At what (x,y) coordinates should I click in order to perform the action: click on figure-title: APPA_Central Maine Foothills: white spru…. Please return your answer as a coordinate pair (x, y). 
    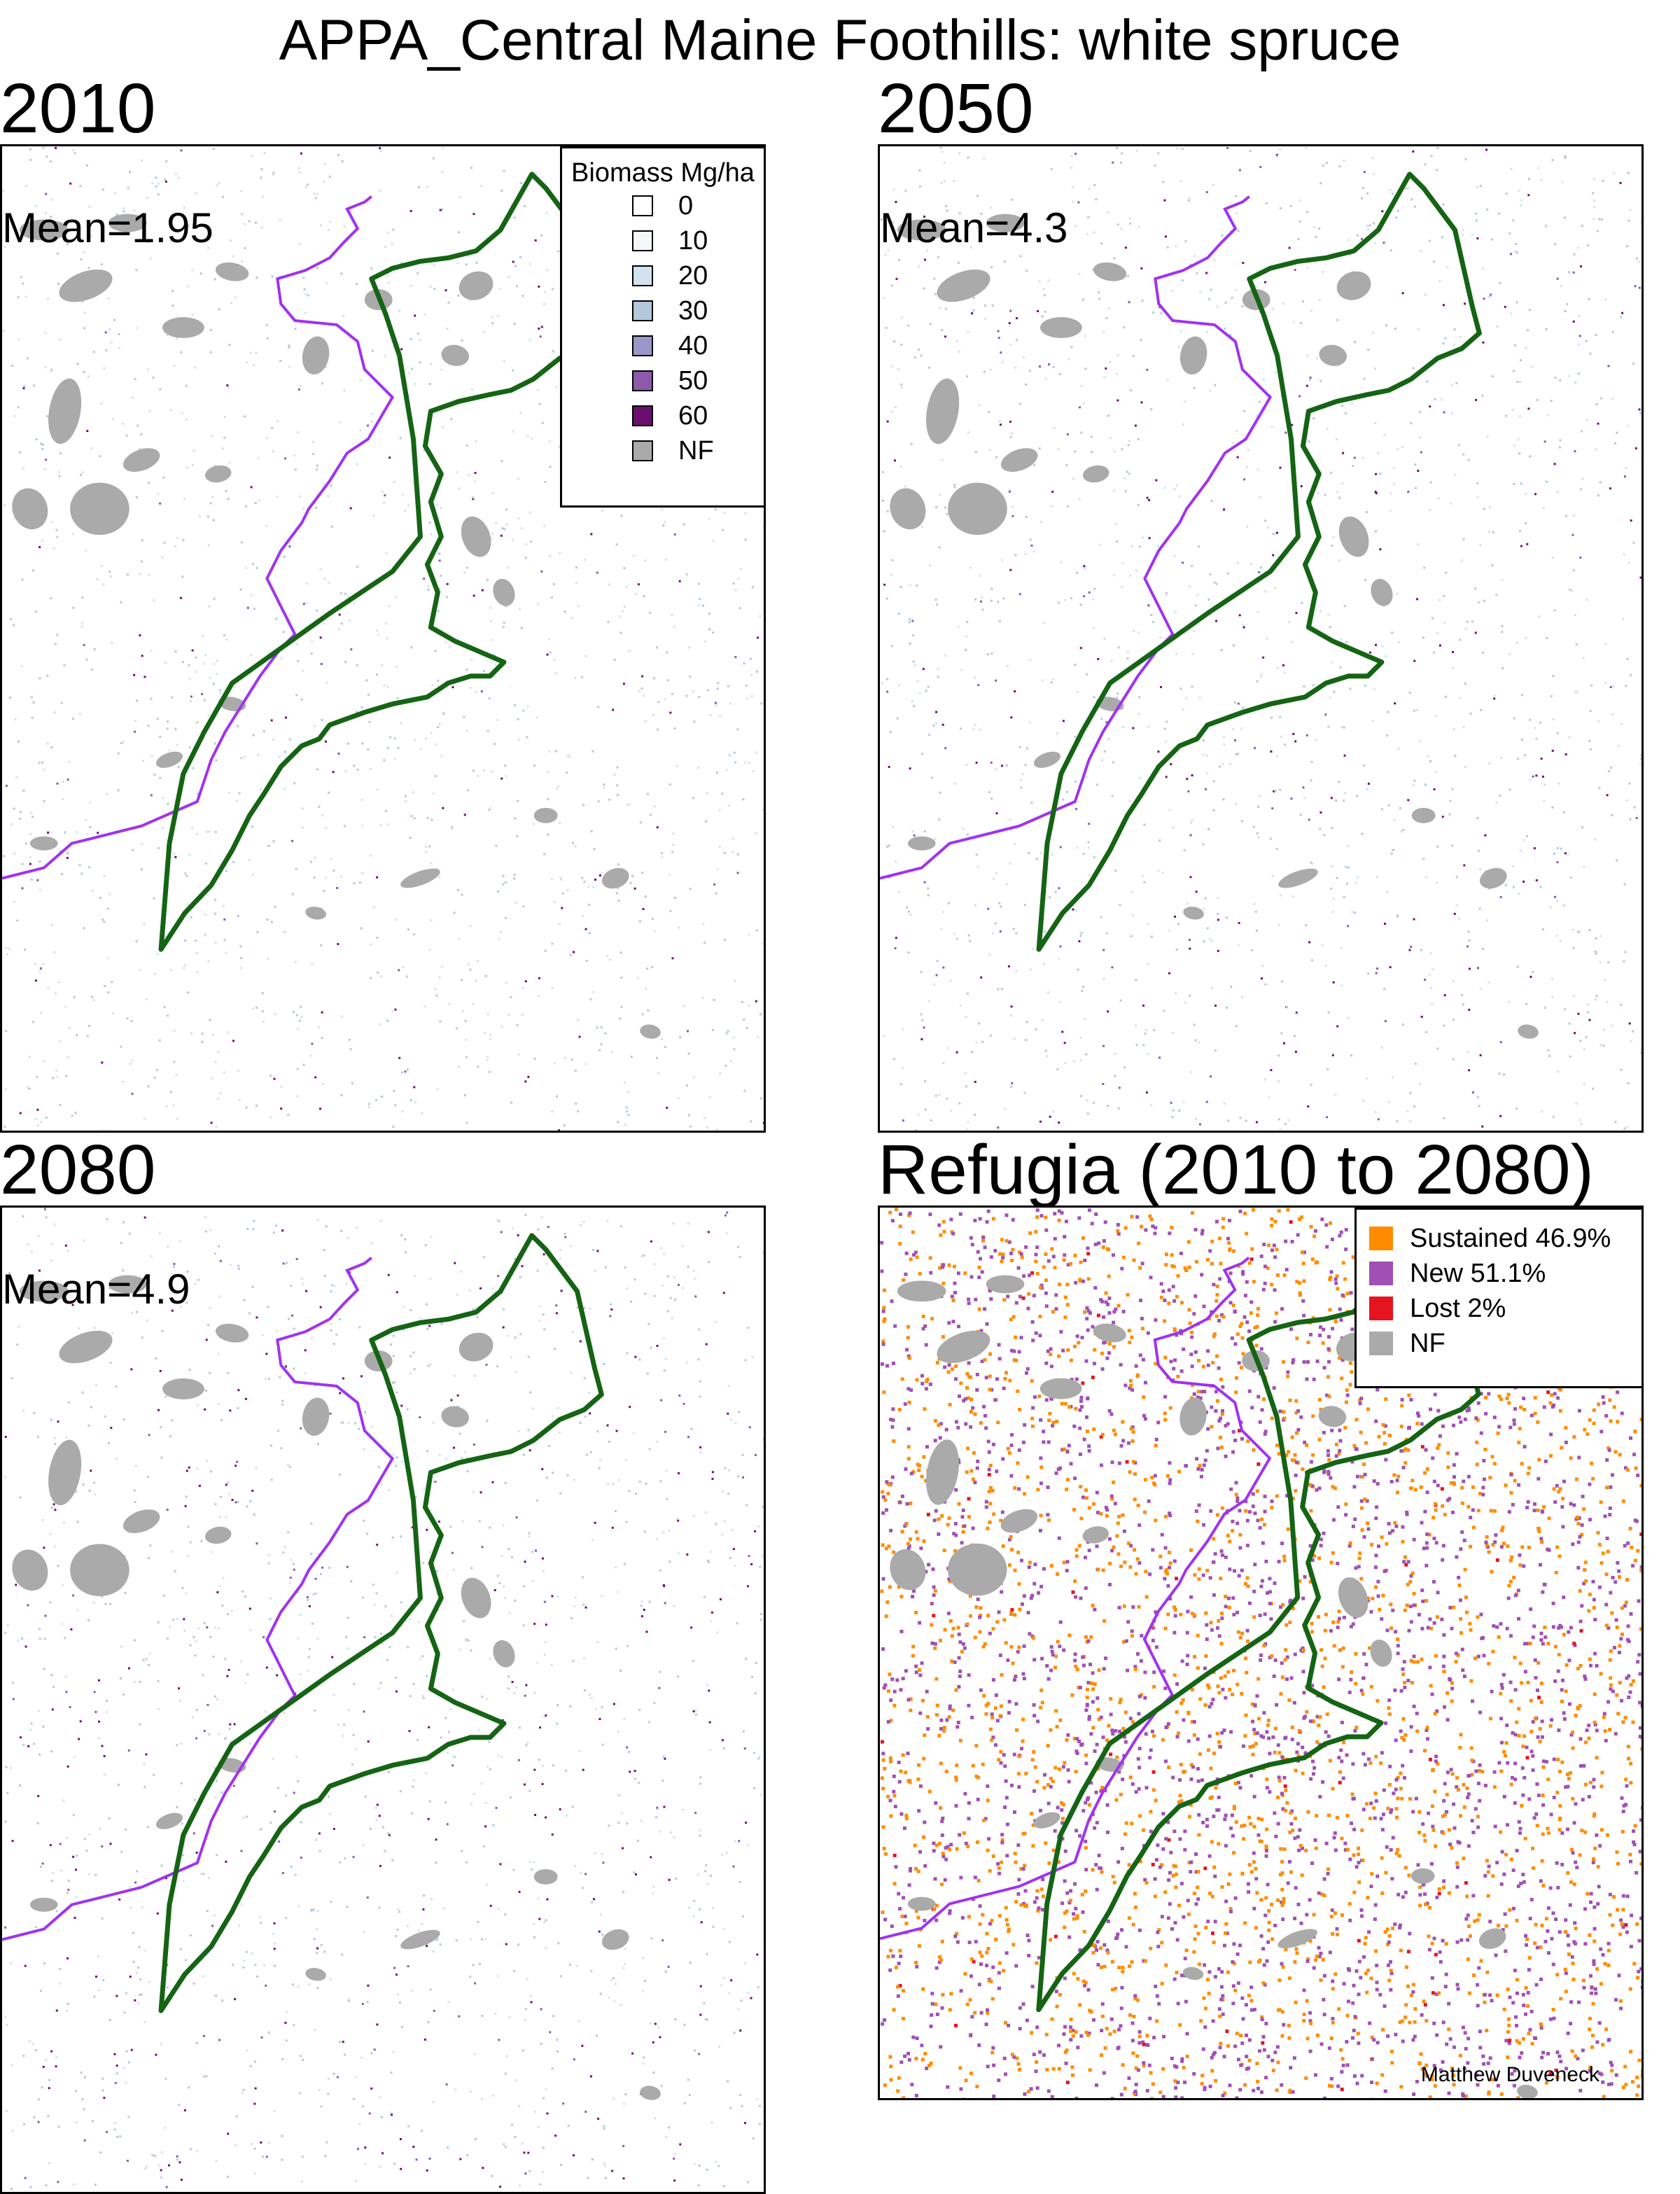
    Looking at the image, I should click on (840, 41).